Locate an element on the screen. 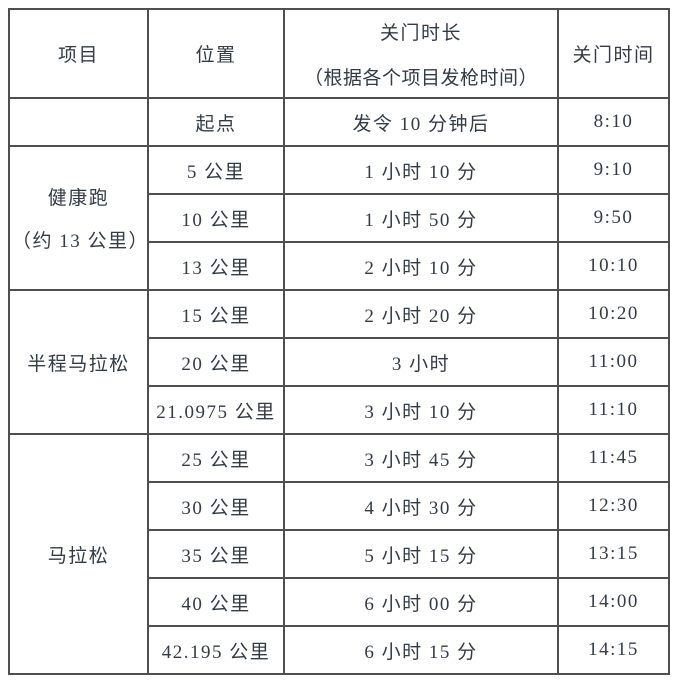 The image size is (677, 682). table-row: 30 公里 4 小时 30 分 12:30 is located at coordinates (339, 506).